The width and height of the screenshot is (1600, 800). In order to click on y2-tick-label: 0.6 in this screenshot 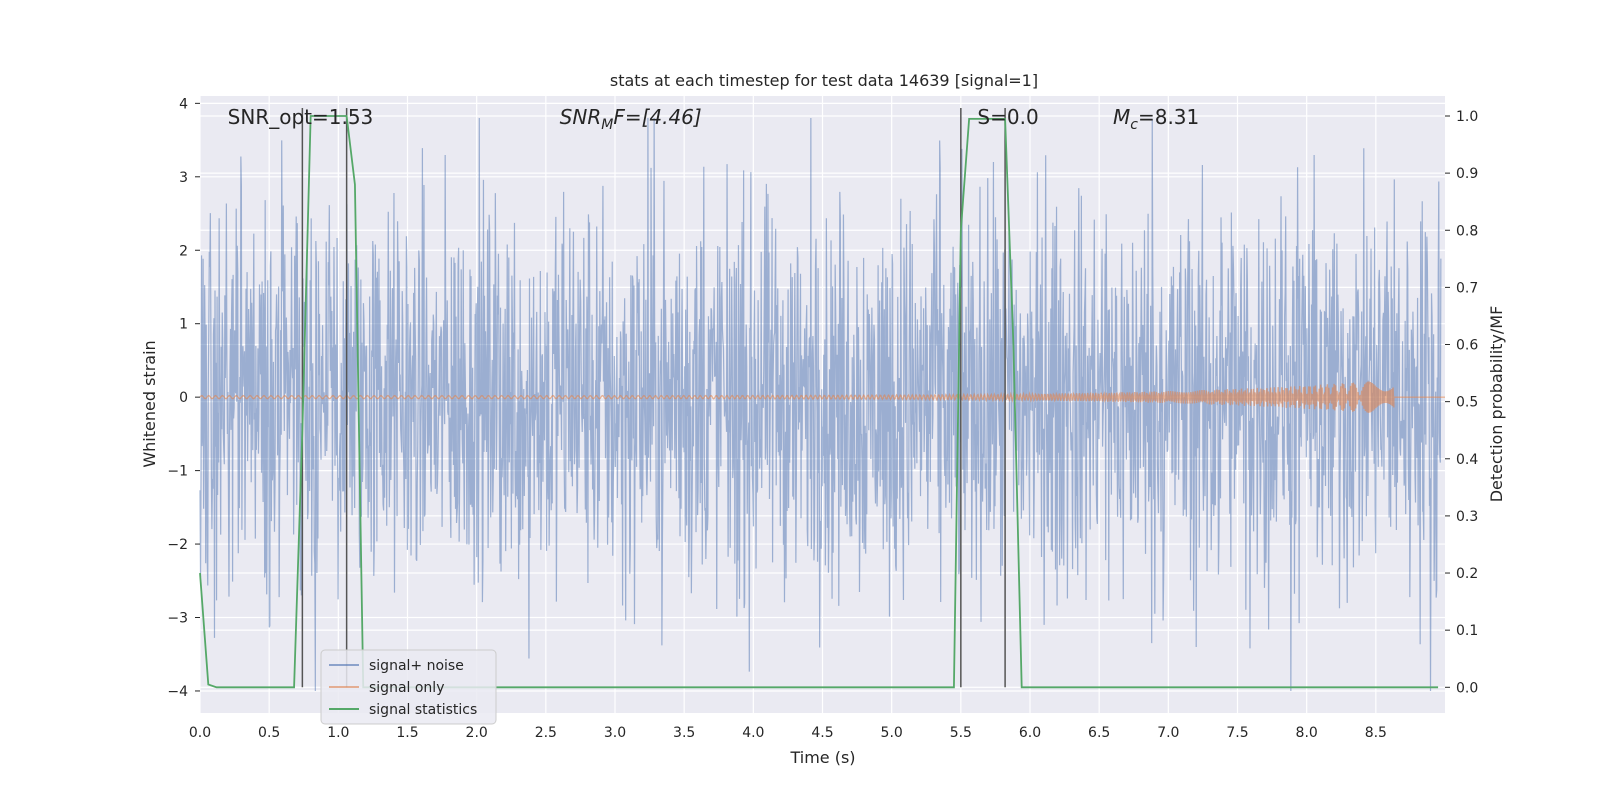, I will do `click(1467, 346)`.